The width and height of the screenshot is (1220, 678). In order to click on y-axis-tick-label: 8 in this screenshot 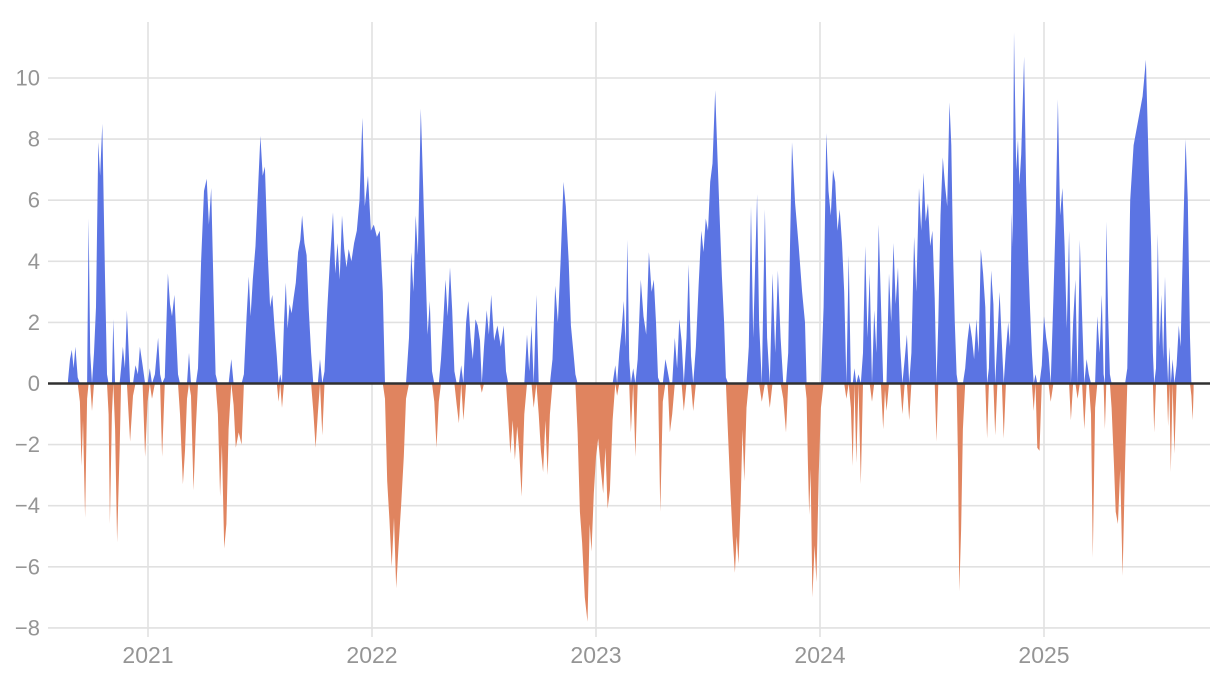, I will do `click(34, 139)`.